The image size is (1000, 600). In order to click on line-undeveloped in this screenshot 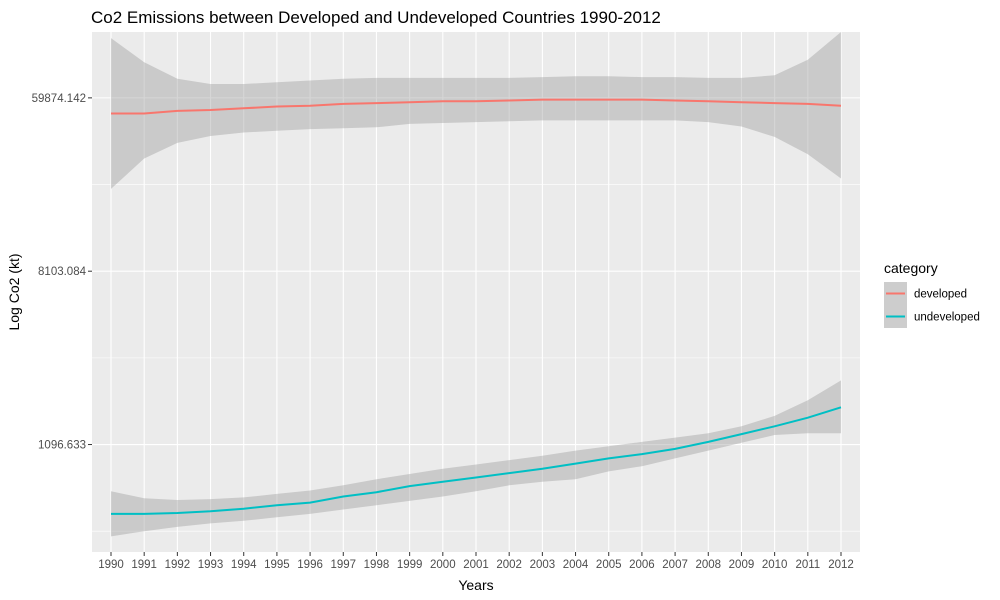, I will do `click(476, 460)`.